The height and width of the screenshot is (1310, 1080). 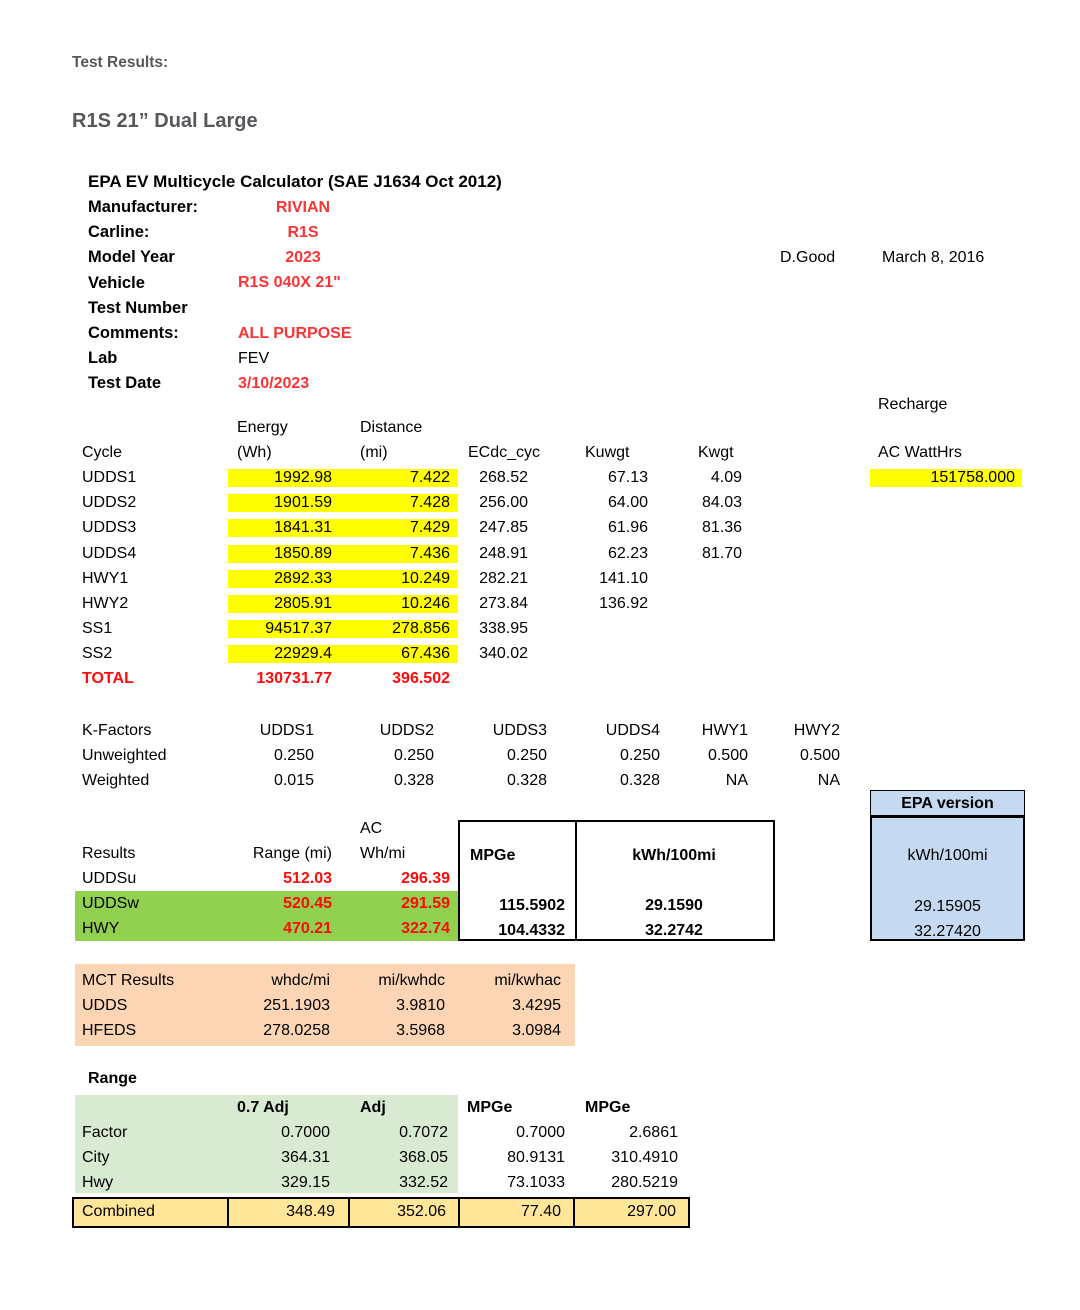 What do you see at coordinates (552, 503) in the screenshot?
I see `cycle-row-udds2: UDDS2 1901.59 7.428 256.00 64.00 84.03` at bounding box center [552, 503].